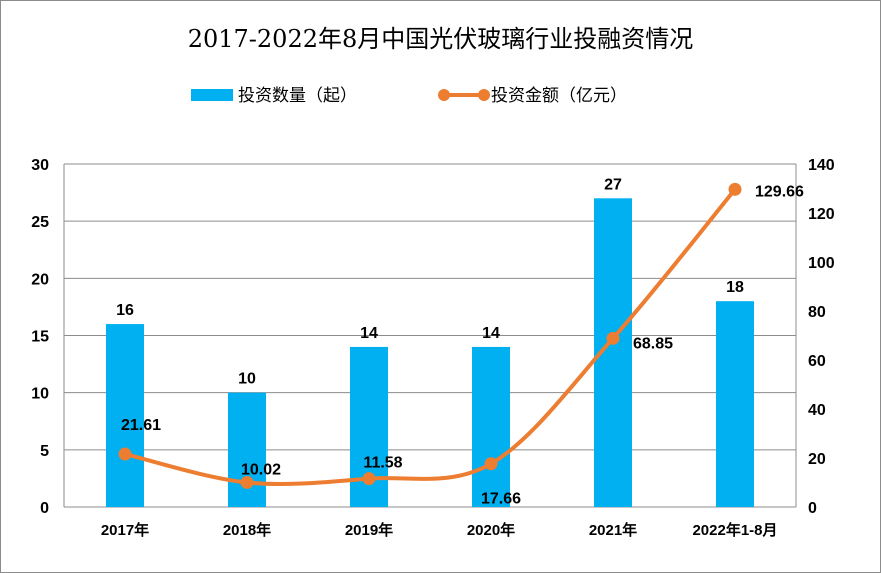  What do you see at coordinates (141, 425) in the screenshot?
I see `line-data-label: 21.61` at bounding box center [141, 425].